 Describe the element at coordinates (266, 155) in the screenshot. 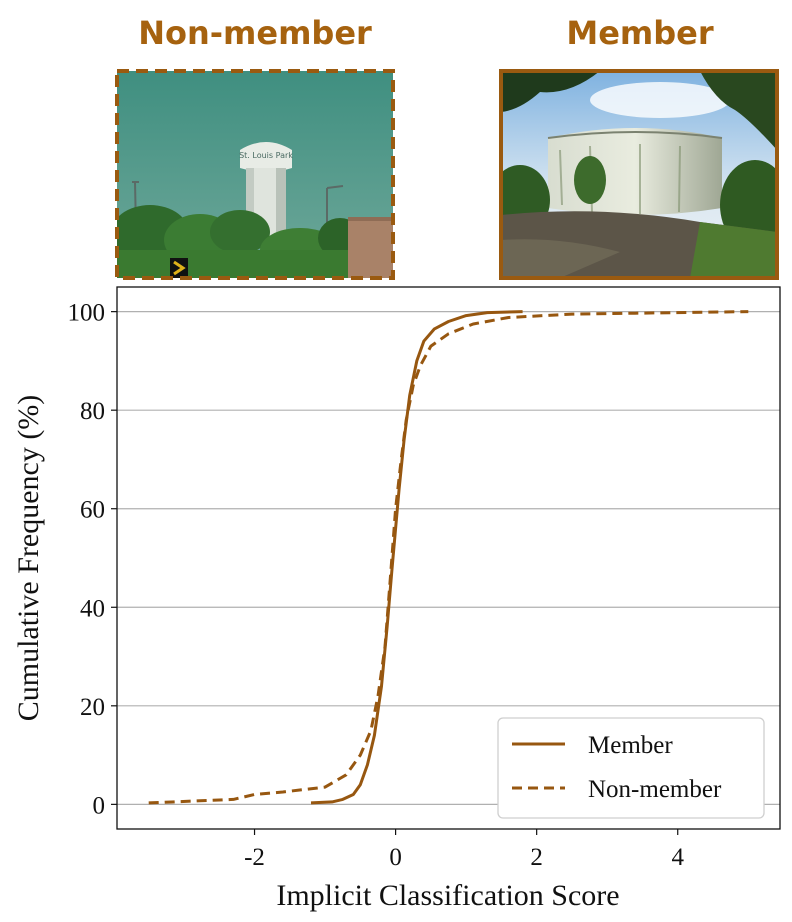

I see `svg-text: St. Louis Park` at that location.